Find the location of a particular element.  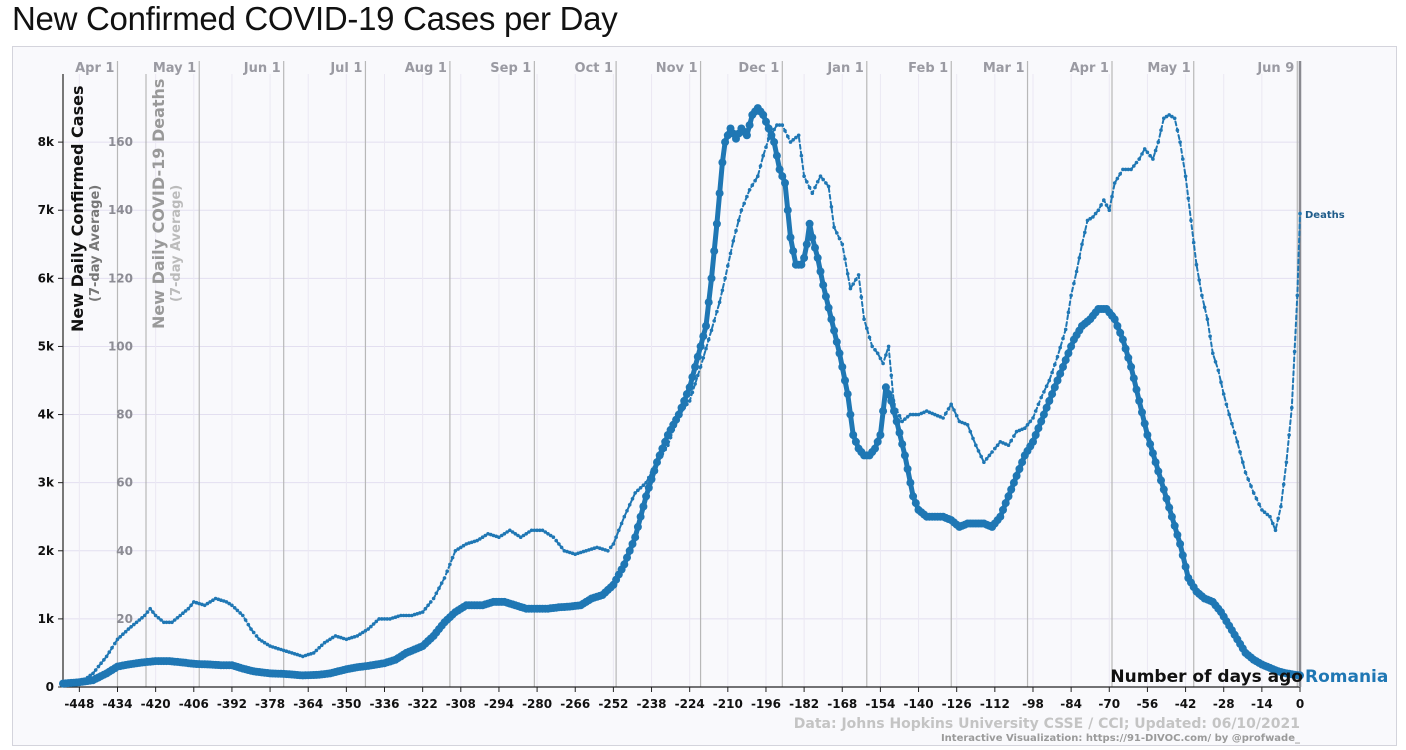

y-axis-label-deaths: New Daily COVID-19 Deaths is located at coordinates (158, 204).